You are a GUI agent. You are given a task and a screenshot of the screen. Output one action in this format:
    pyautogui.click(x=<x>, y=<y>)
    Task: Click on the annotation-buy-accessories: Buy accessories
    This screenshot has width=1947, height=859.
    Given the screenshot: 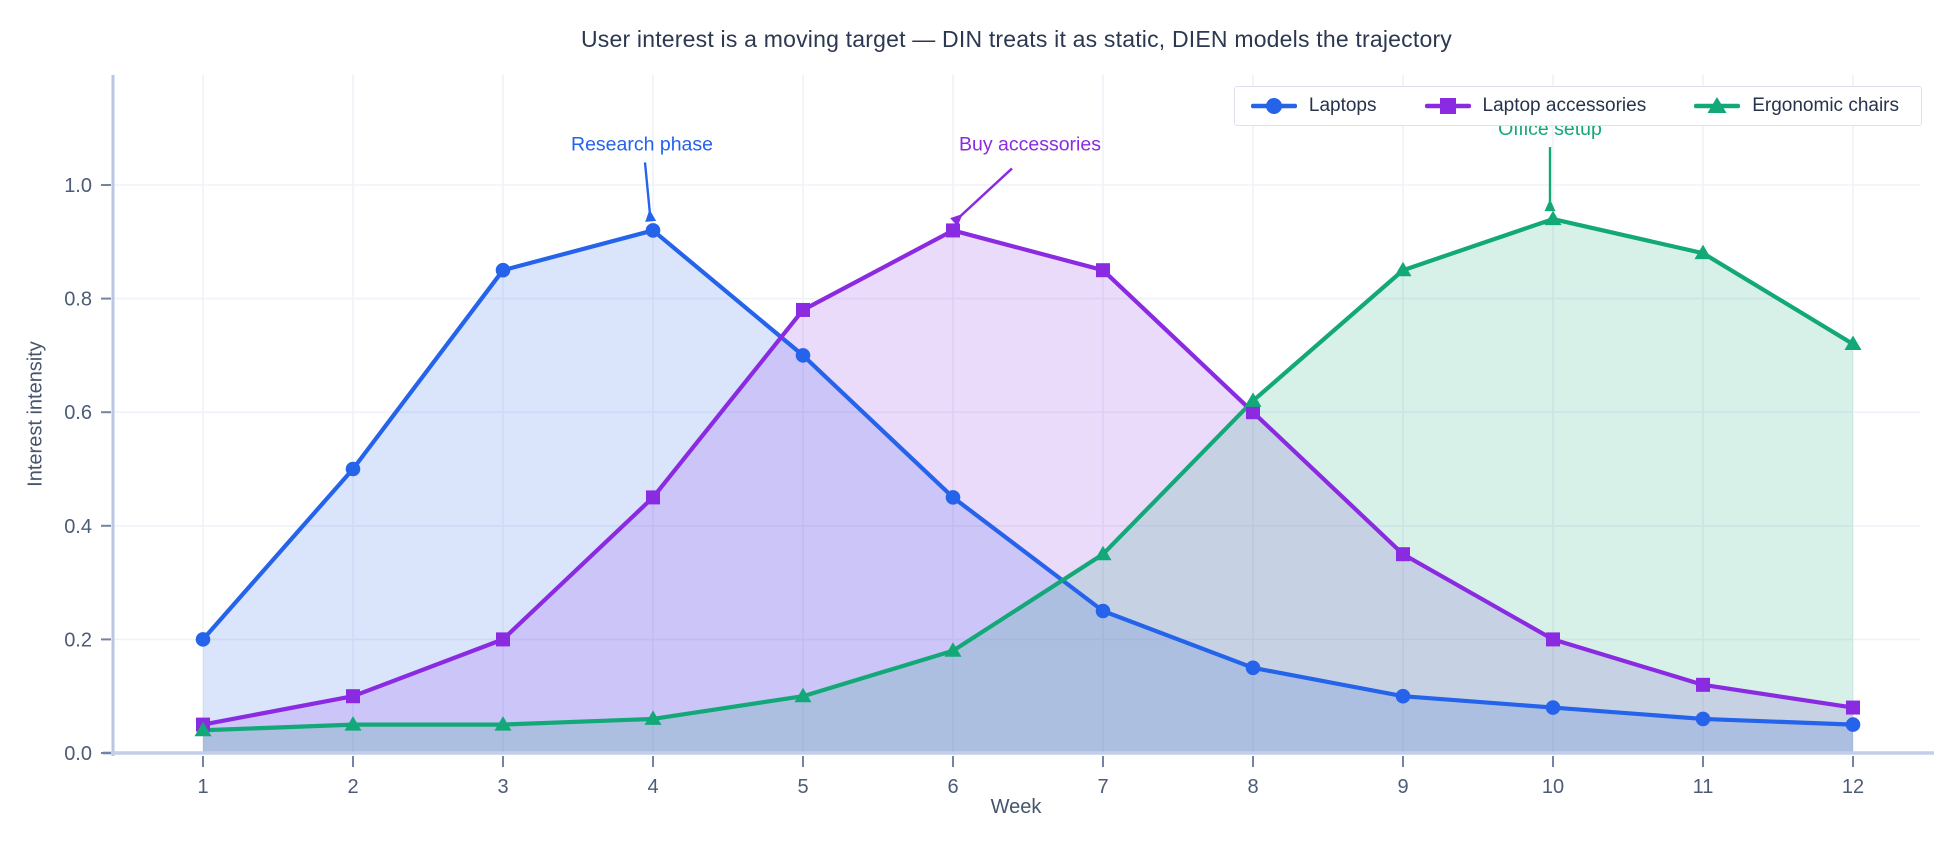 What is the action you would take?
    pyautogui.click(x=1030, y=144)
    